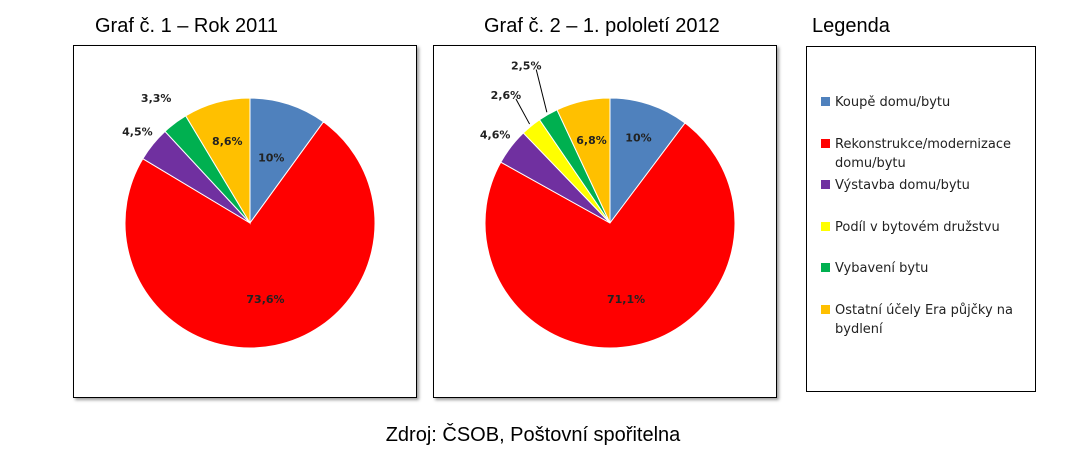  Describe the element at coordinates (591, 140) in the screenshot. I see `data-label: 6,8%` at that location.